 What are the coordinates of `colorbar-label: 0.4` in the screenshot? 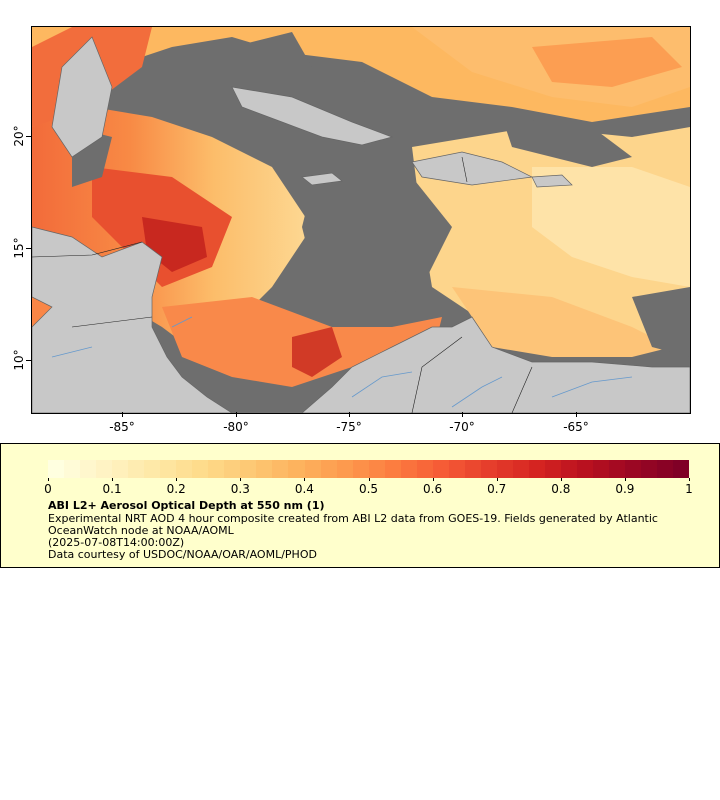 It's located at (304, 489).